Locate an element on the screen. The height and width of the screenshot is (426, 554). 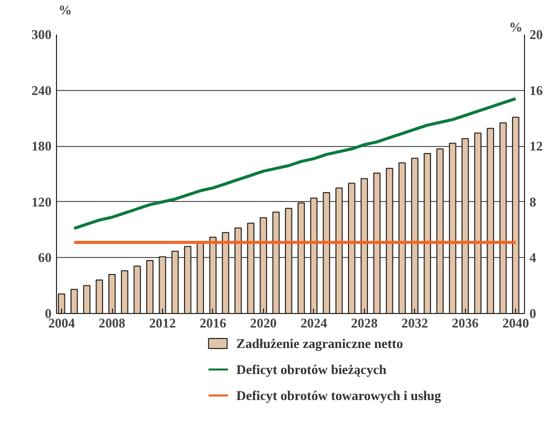
y-tick-label: 240 is located at coordinates (42, 90).